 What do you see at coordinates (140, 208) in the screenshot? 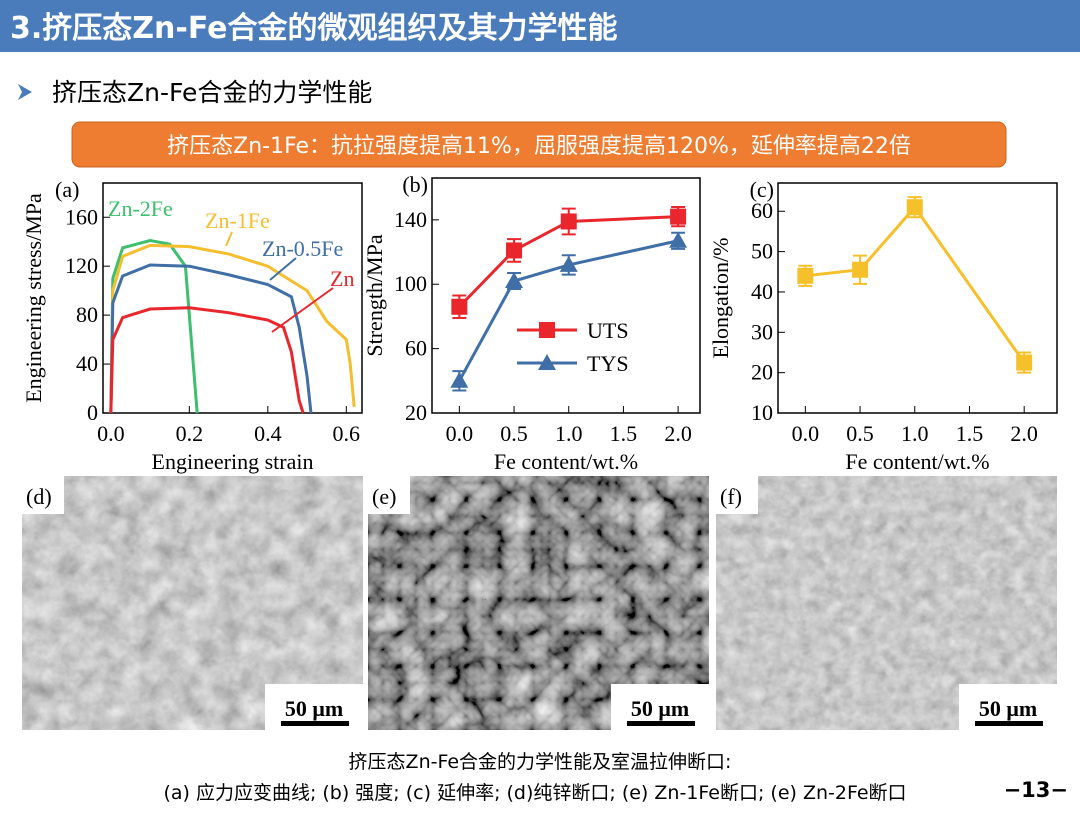
I see `series-label: Zn-2Fe` at bounding box center [140, 208].